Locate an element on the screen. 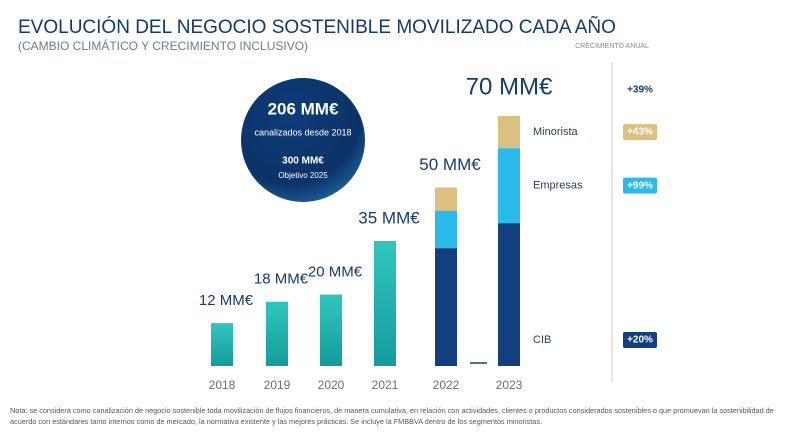  growth-label: +20% is located at coordinates (640, 340).